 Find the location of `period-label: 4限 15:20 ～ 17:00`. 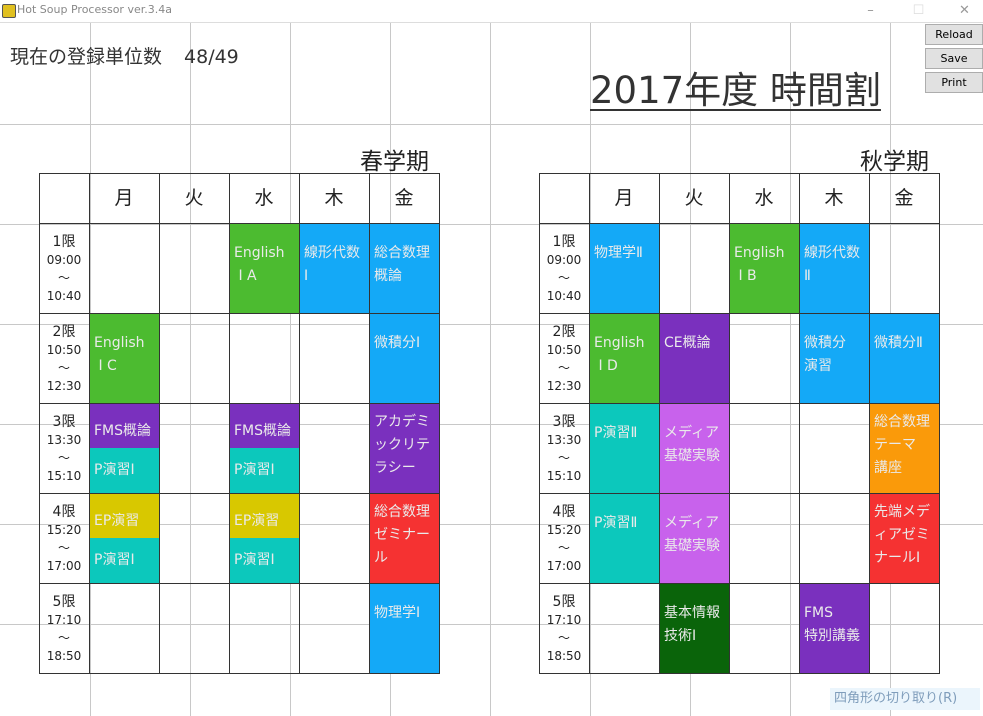

period-label: 4限 15:20 ～ 17:00 is located at coordinates (64, 538).